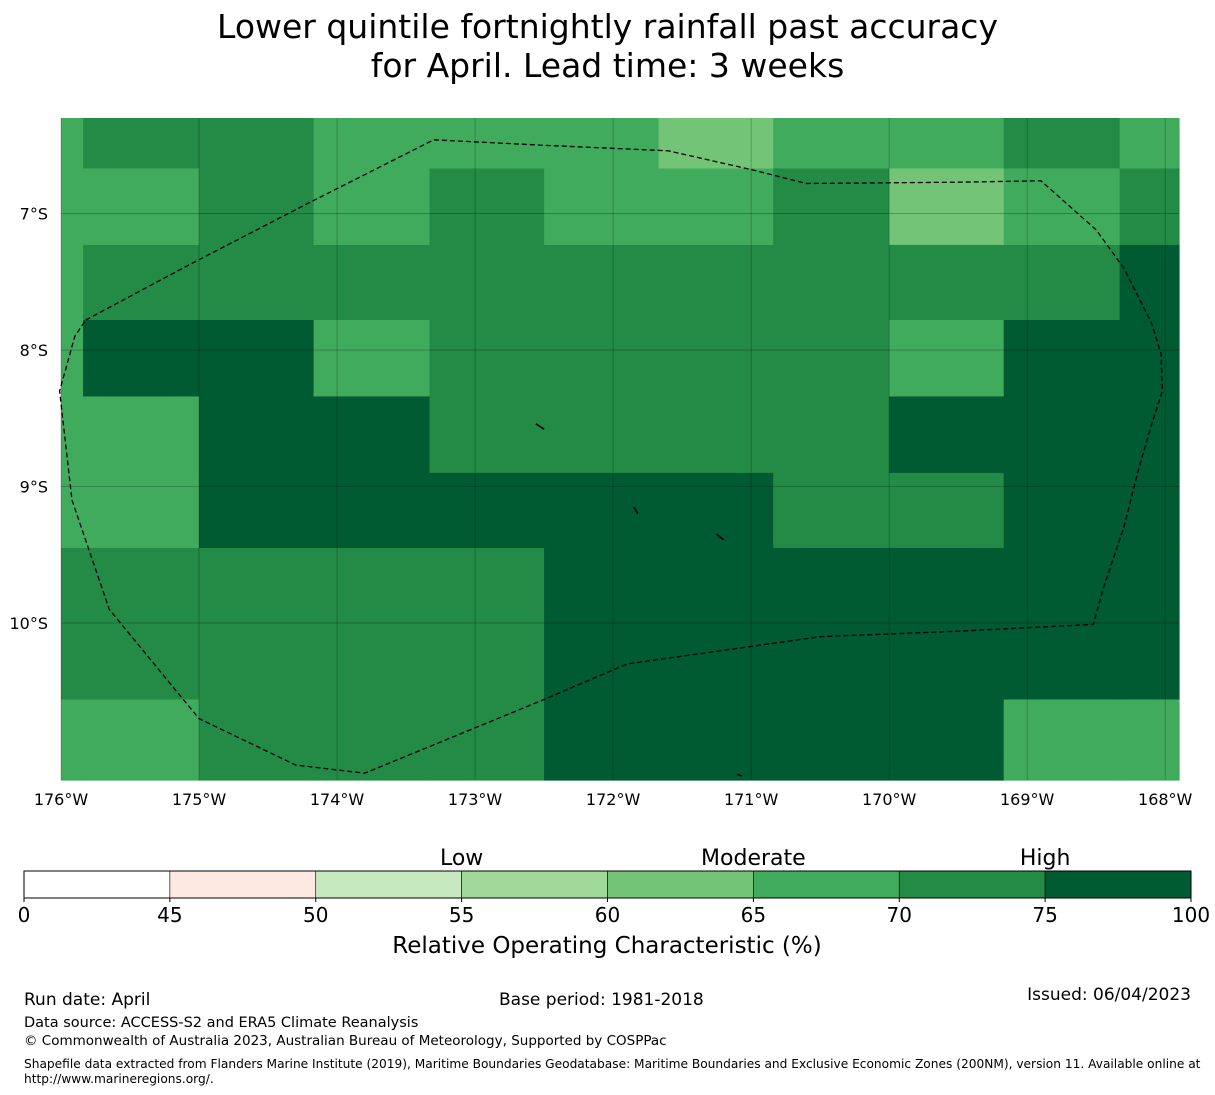  Describe the element at coordinates (461, 858) in the screenshot. I see `colorbar-category-label: Low` at that location.